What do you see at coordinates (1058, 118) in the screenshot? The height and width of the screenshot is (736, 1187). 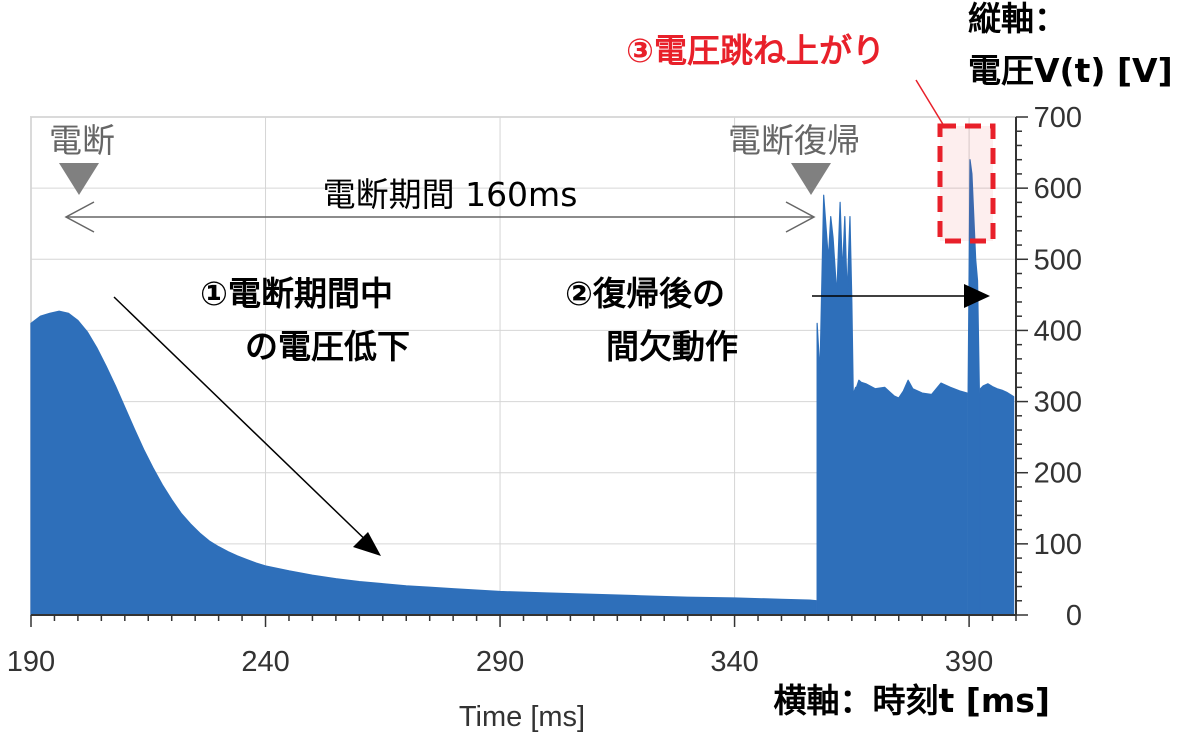 I see `y-tick-label: 700` at bounding box center [1058, 118].